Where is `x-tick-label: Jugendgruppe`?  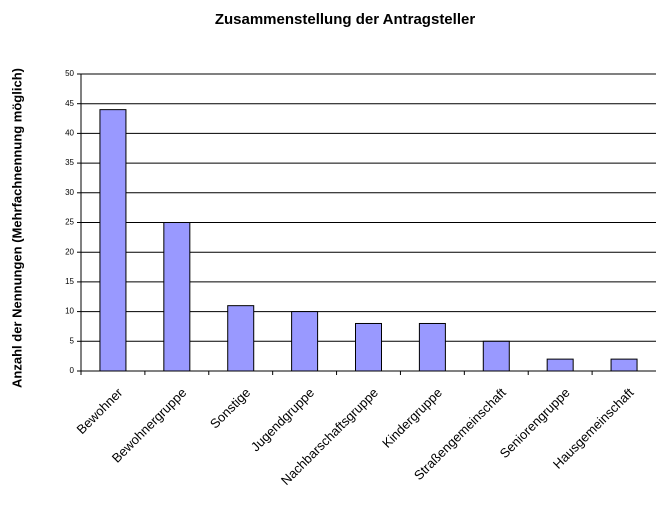 x-tick-label: Jugendgruppe is located at coordinates (282, 419).